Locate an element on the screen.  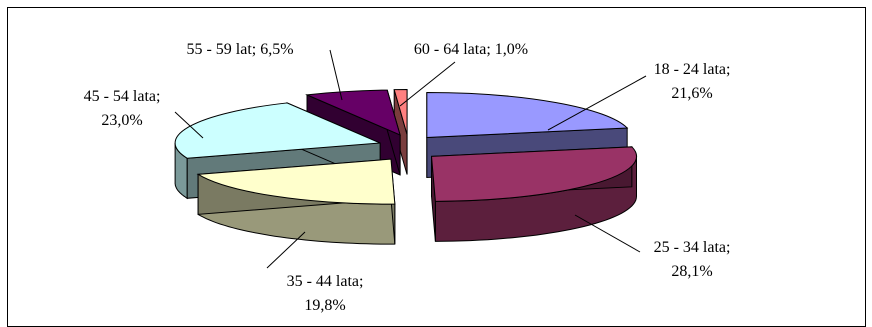
leader-line-18-24-lata is located at coordinates (597, 103).